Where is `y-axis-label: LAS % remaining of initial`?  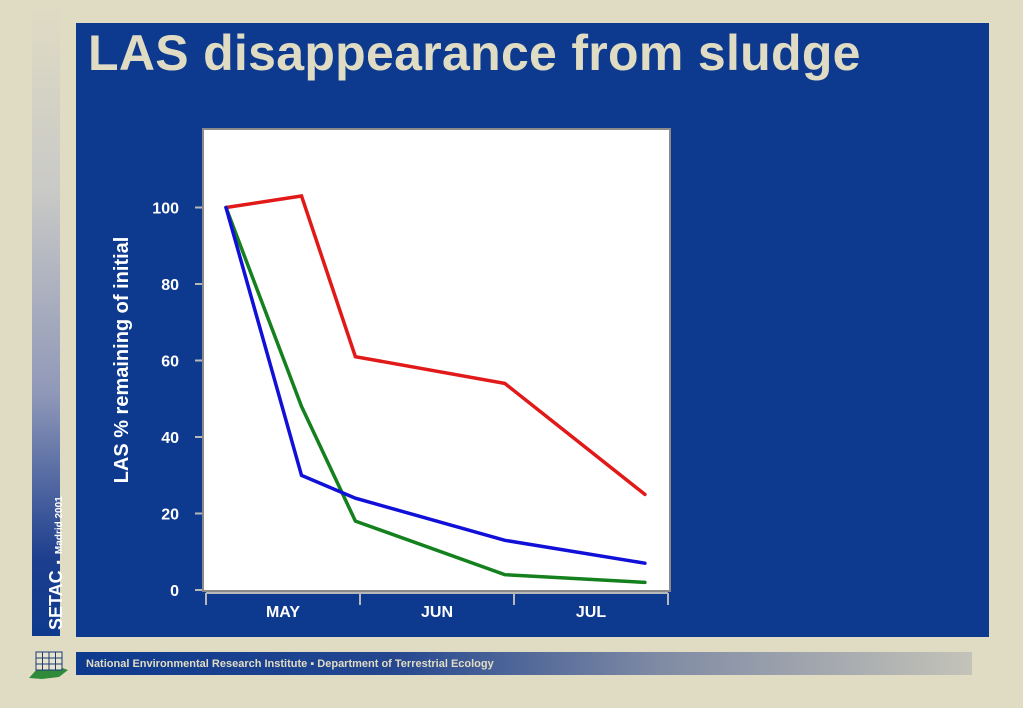 y-axis-label: LAS % remaining of initial is located at coordinates (122, 360).